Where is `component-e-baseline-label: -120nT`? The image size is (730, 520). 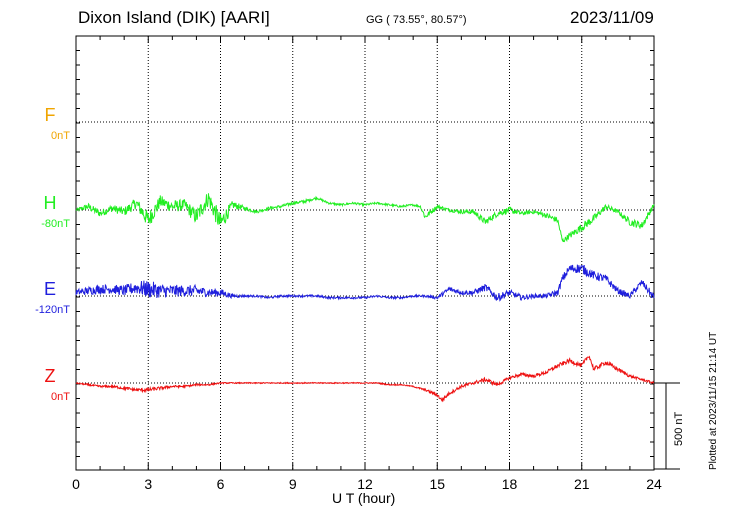
component-e-baseline-label: -120nT is located at coordinates (52, 310).